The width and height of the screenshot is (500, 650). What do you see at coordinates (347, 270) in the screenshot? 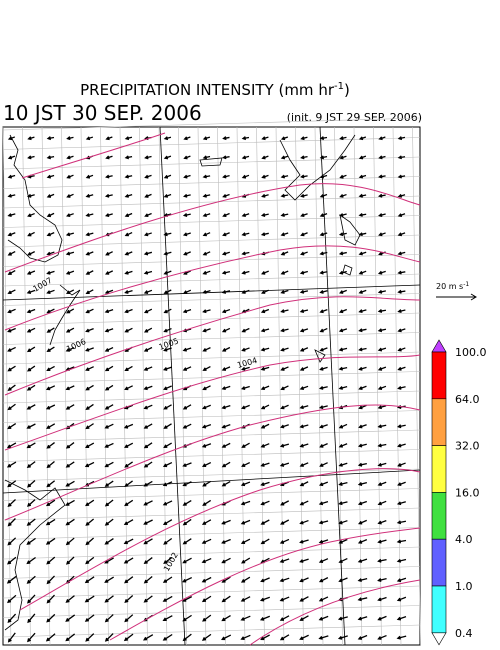
I see `lake` at bounding box center [347, 270].